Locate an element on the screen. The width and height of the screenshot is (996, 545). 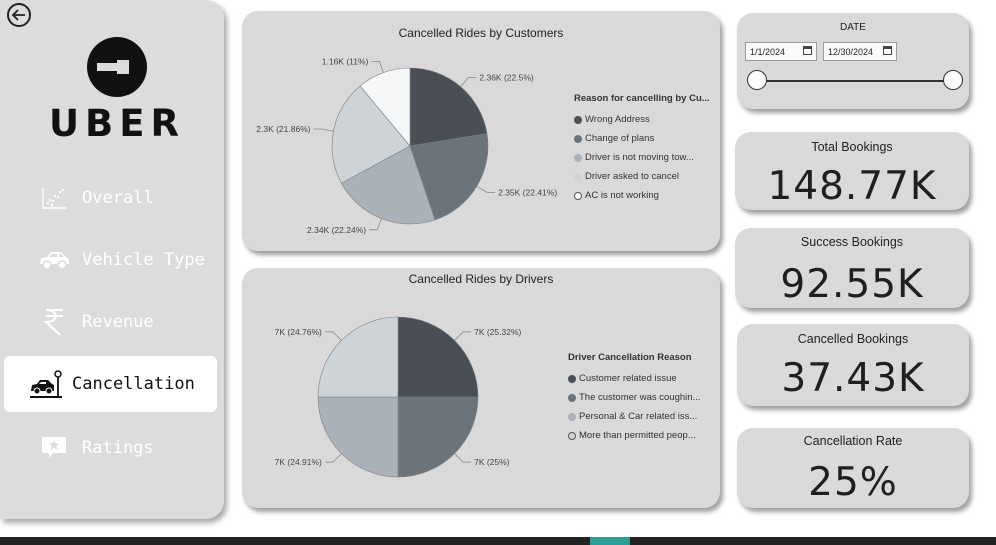
uber-logo-text: UBER is located at coordinates (117, 123).